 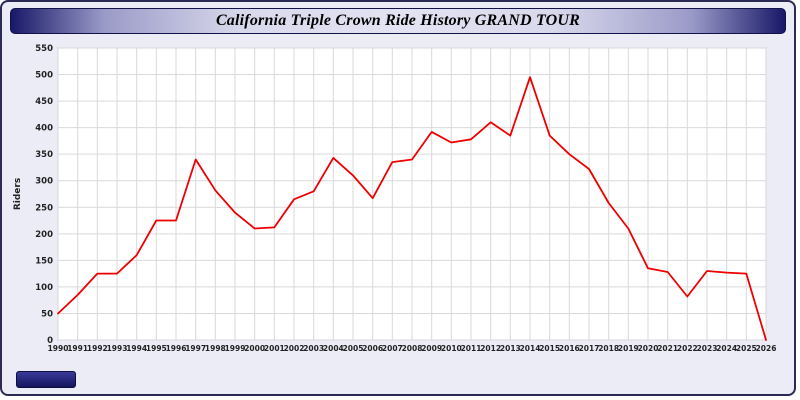 What do you see at coordinates (195, 348) in the screenshot?
I see `x-tick-label: 1997` at bounding box center [195, 348].